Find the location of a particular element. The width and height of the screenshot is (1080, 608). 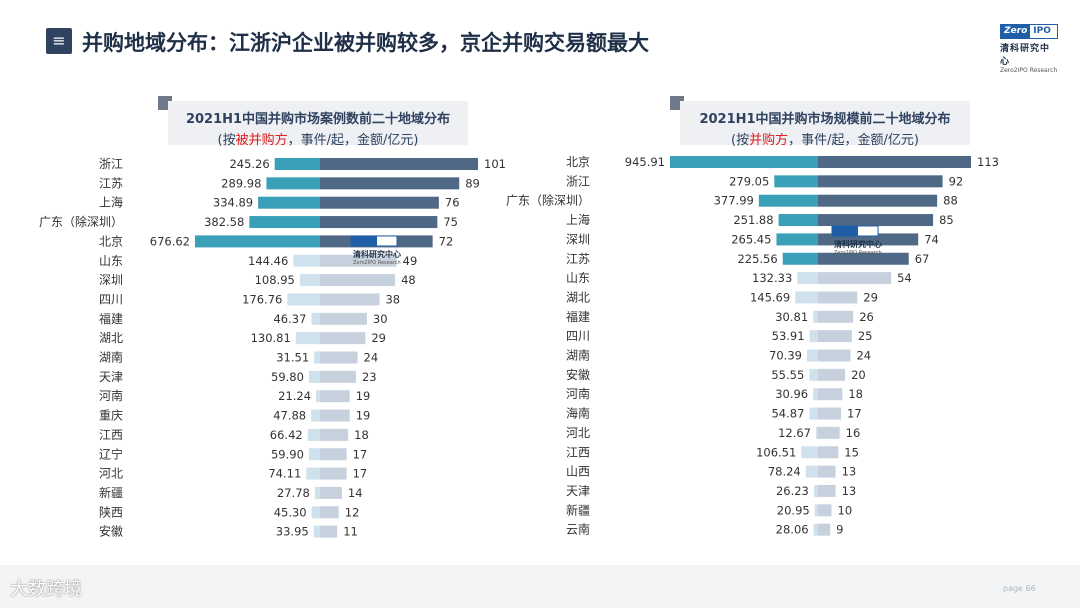

category-label-l-0: 浙江 is located at coordinates (111, 164).